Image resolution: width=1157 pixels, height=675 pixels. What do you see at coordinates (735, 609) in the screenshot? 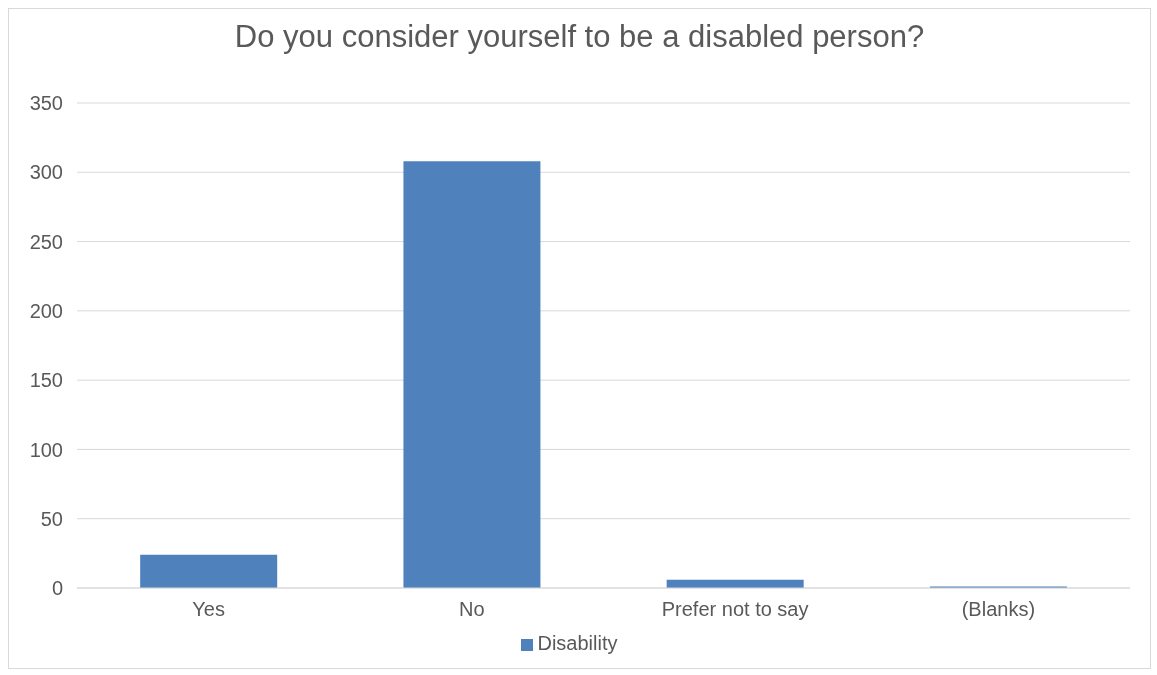
I see `x-tick-label: Prefer not to say` at bounding box center [735, 609].